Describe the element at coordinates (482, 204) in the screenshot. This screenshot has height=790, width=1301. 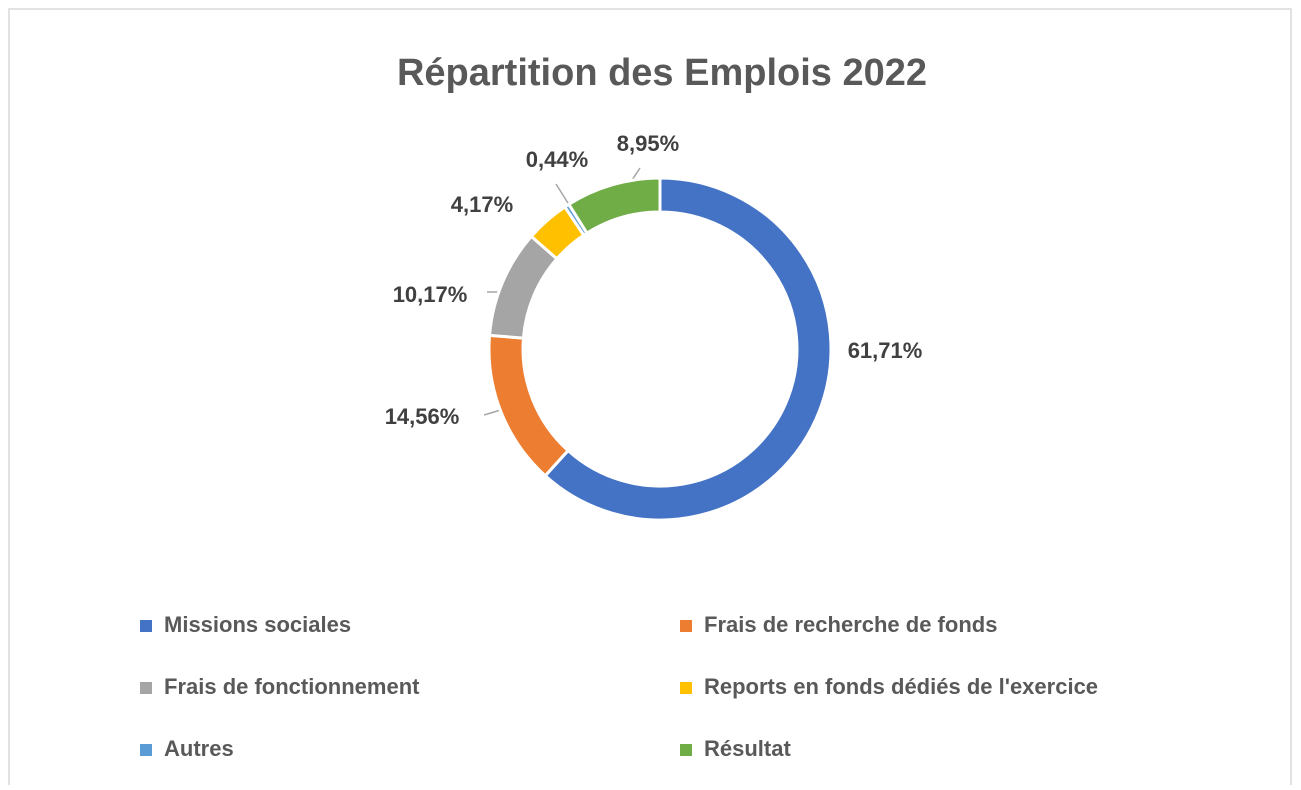
I see `data-label: 4,17%` at that location.